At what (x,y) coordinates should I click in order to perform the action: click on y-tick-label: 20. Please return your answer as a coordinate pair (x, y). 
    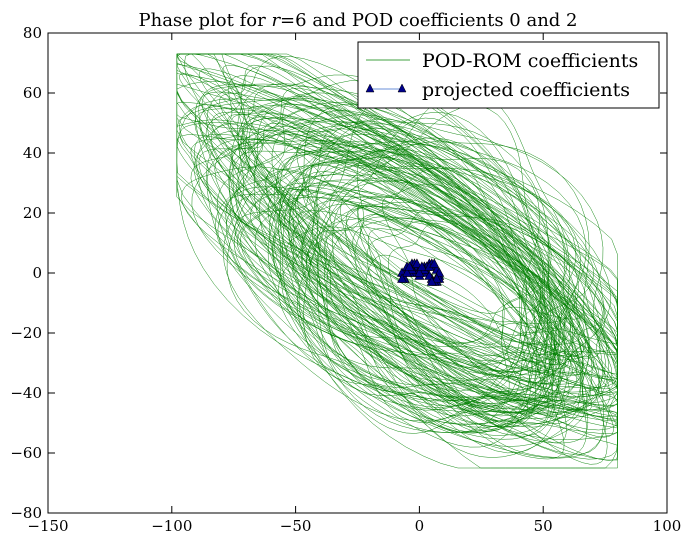
    Looking at the image, I should click on (32, 213).